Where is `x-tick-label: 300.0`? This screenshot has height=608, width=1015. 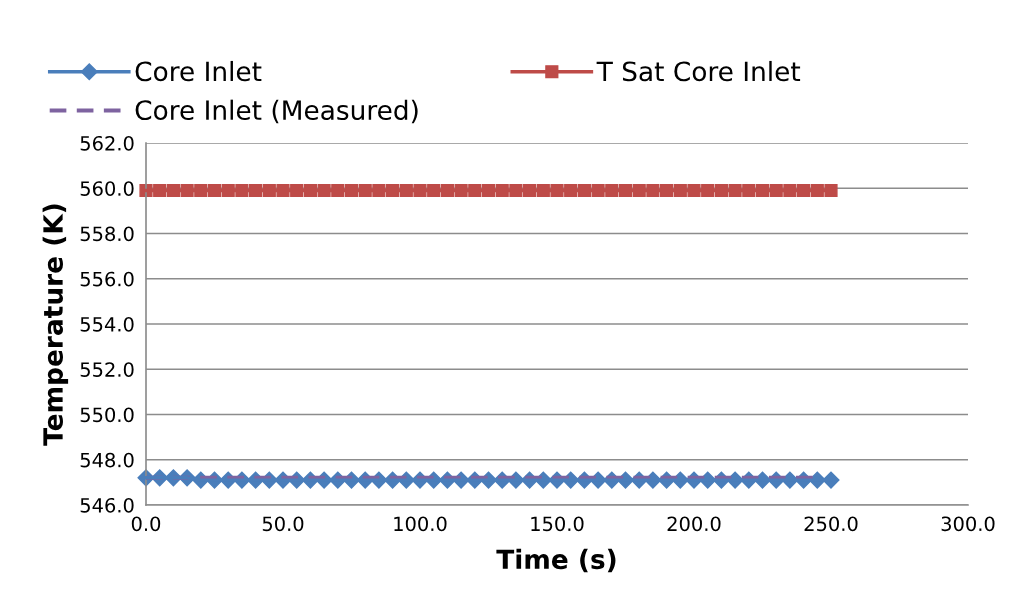 x-tick-label: 300.0 is located at coordinates (968, 524).